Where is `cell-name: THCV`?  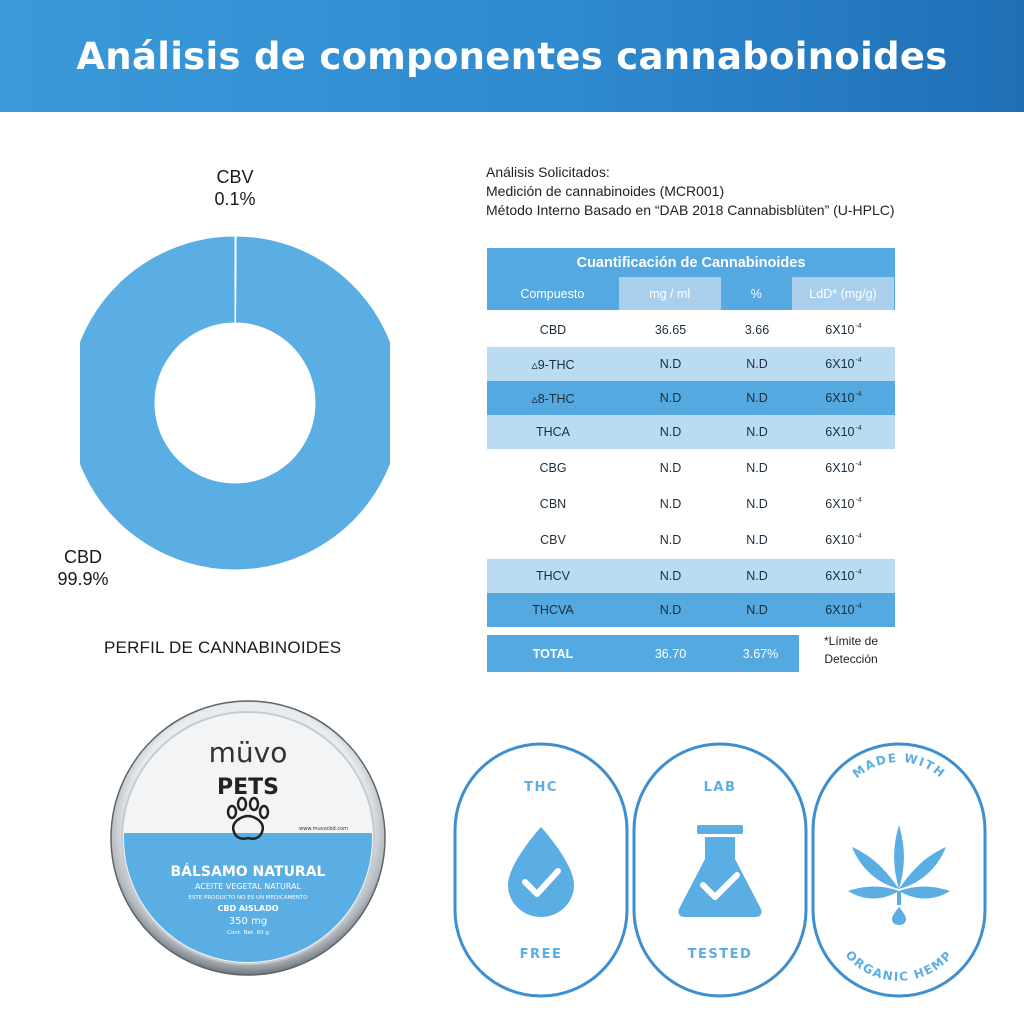 cell-name: THCV is located at coordinates (553, 576).